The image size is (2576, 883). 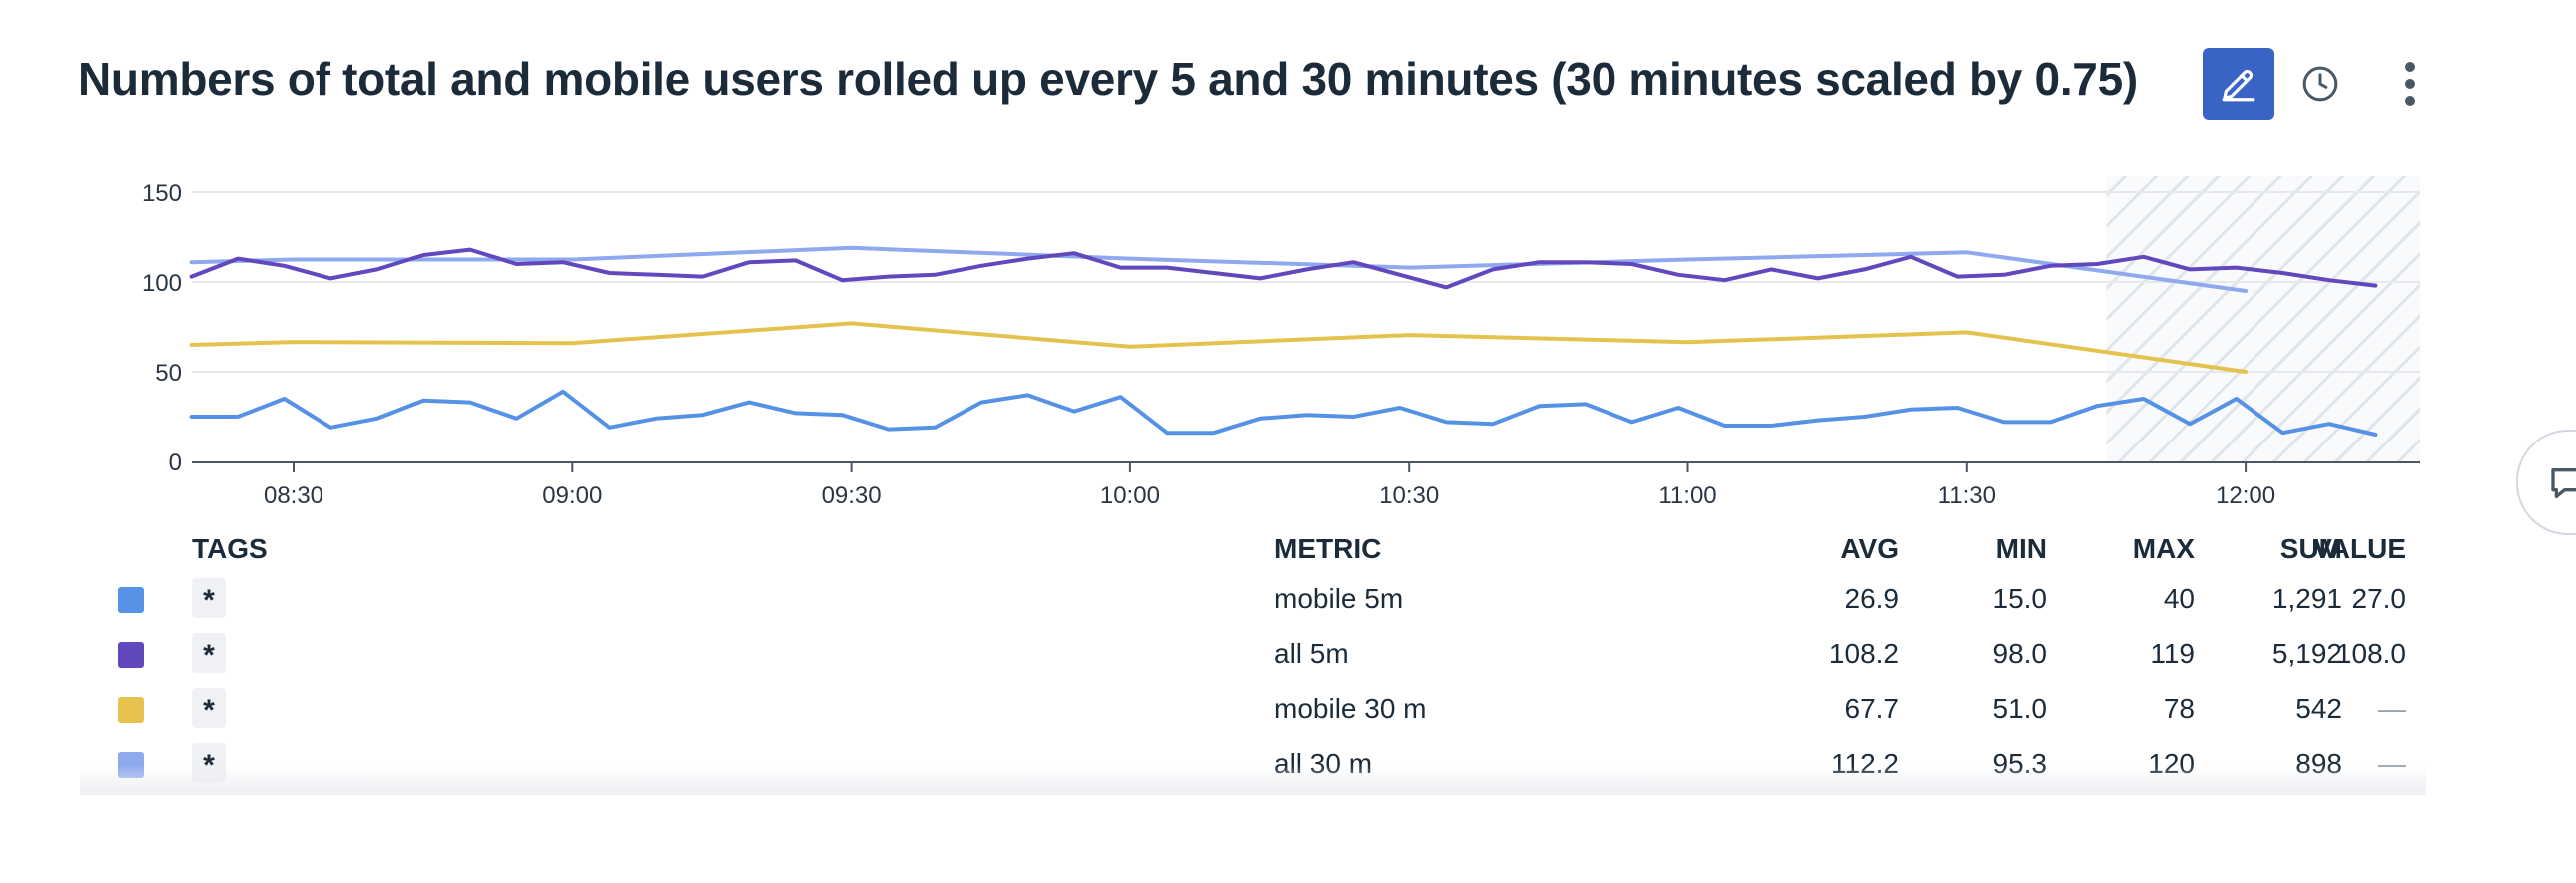 I want to click on x-tick-label: 12:00, so click(x=2245, y=495).